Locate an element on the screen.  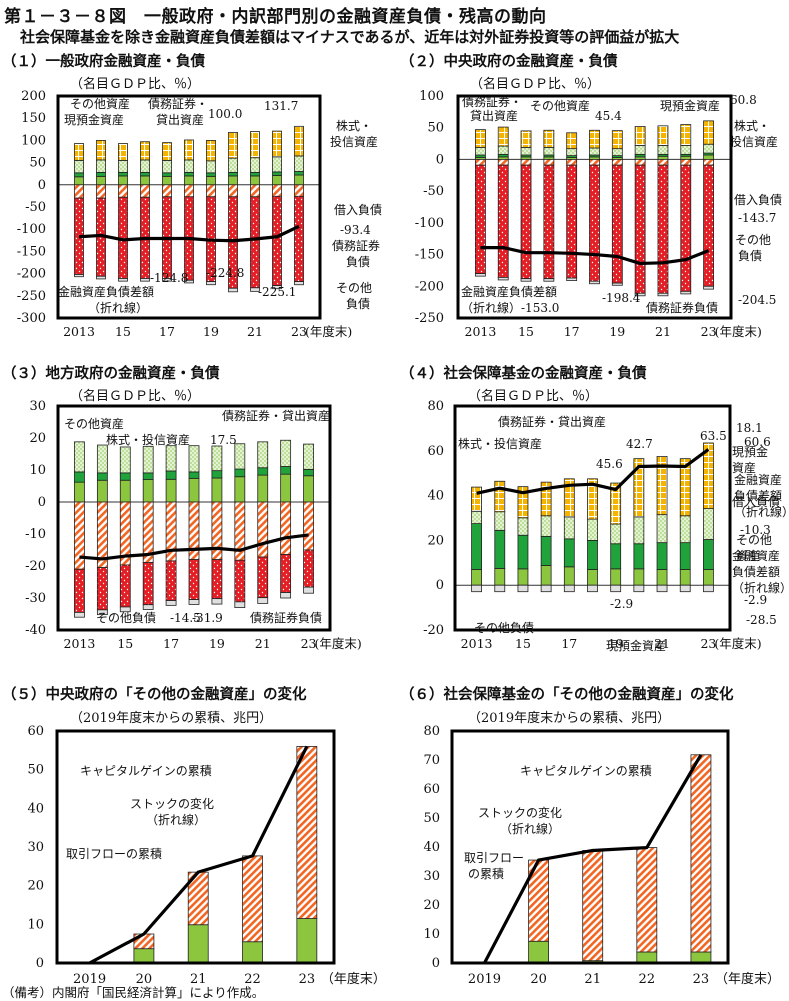
y-tick-label: 50 is located at coordinates (435, 128).